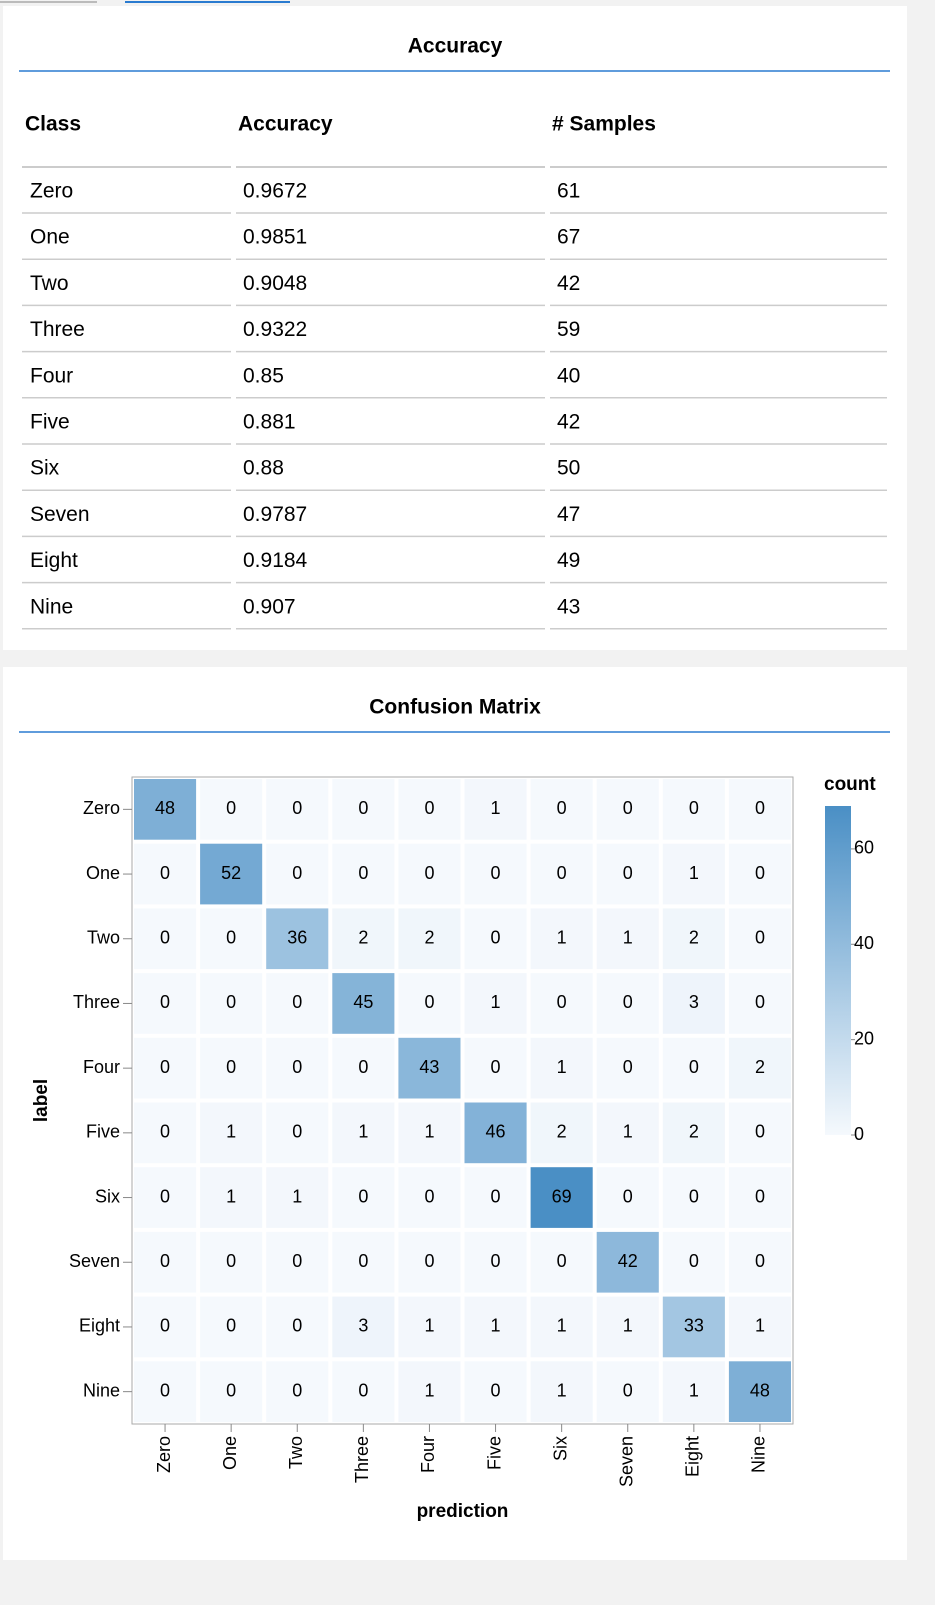 This screenshot has height=1605, width=935. What do you see at coordinates (455, 46) in the screenshot?
I see `panel-title: Accuracy` at bounding box center [455, 46].